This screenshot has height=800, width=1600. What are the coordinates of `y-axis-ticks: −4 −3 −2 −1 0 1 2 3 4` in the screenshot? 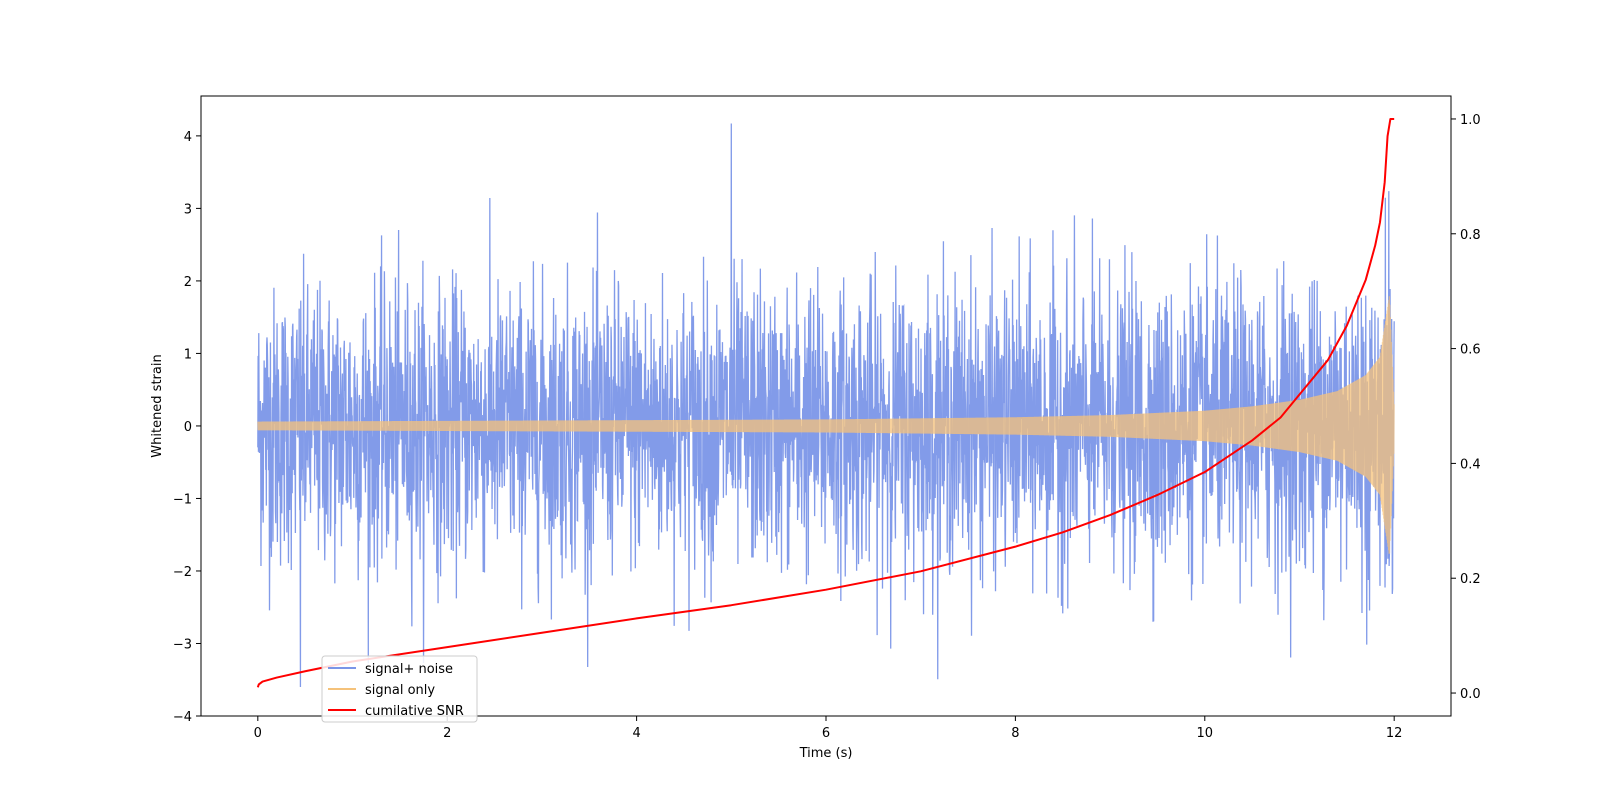 It's located at (187, 427).